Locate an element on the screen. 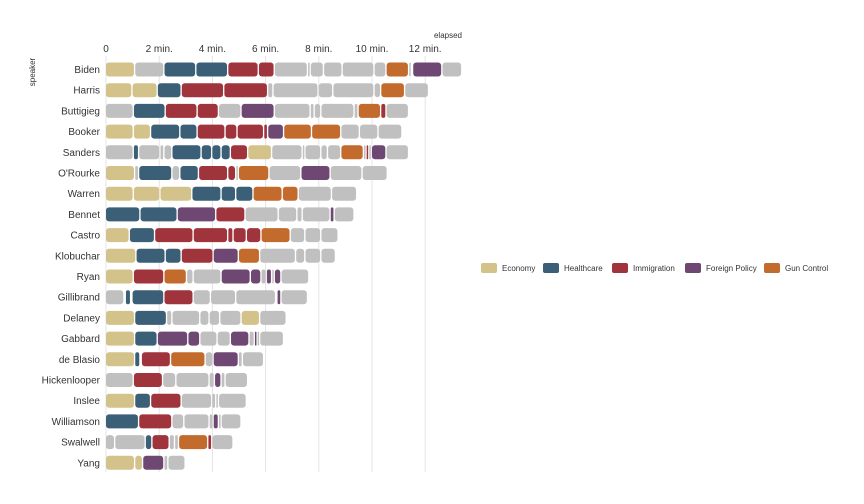 The width and height of the screenshot is (864, 504). speaker-label: Harris is located at coordinates (86, 91).